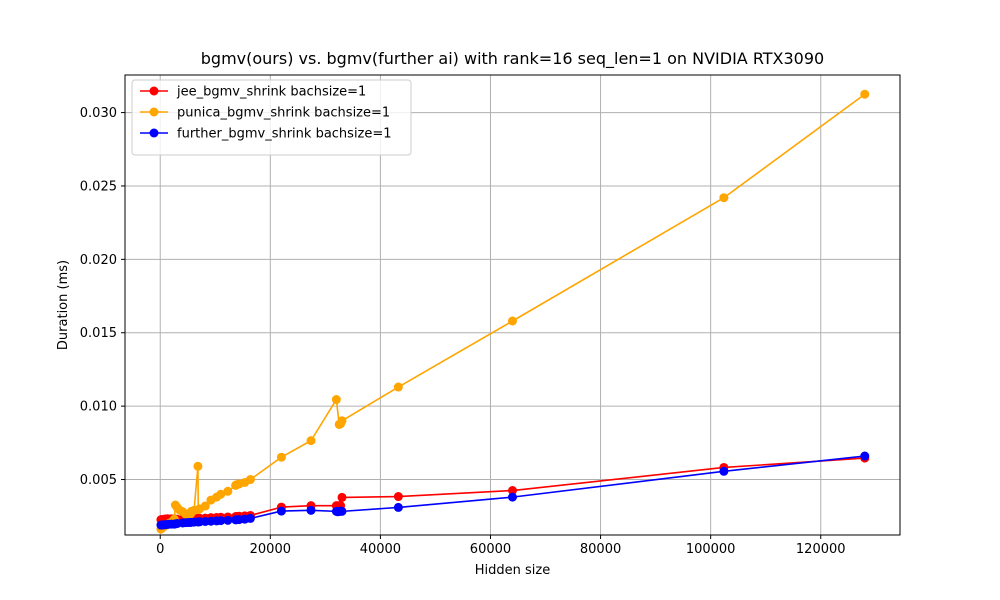 The height and width of the screenshot is (600, 1000). I want to click on y-tick-label: 0.005, so click(98, 480).